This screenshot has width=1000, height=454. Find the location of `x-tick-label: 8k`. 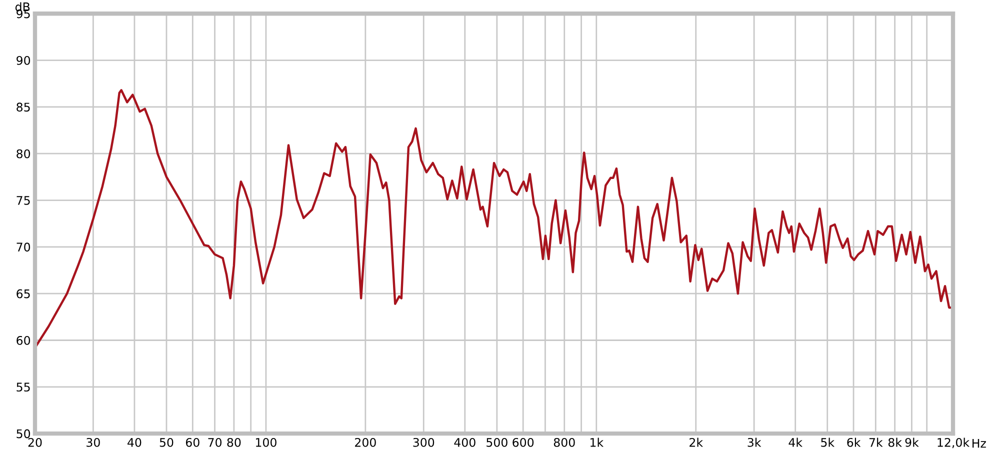

x-tick-label: 8k is located at coordinates (895, 442).